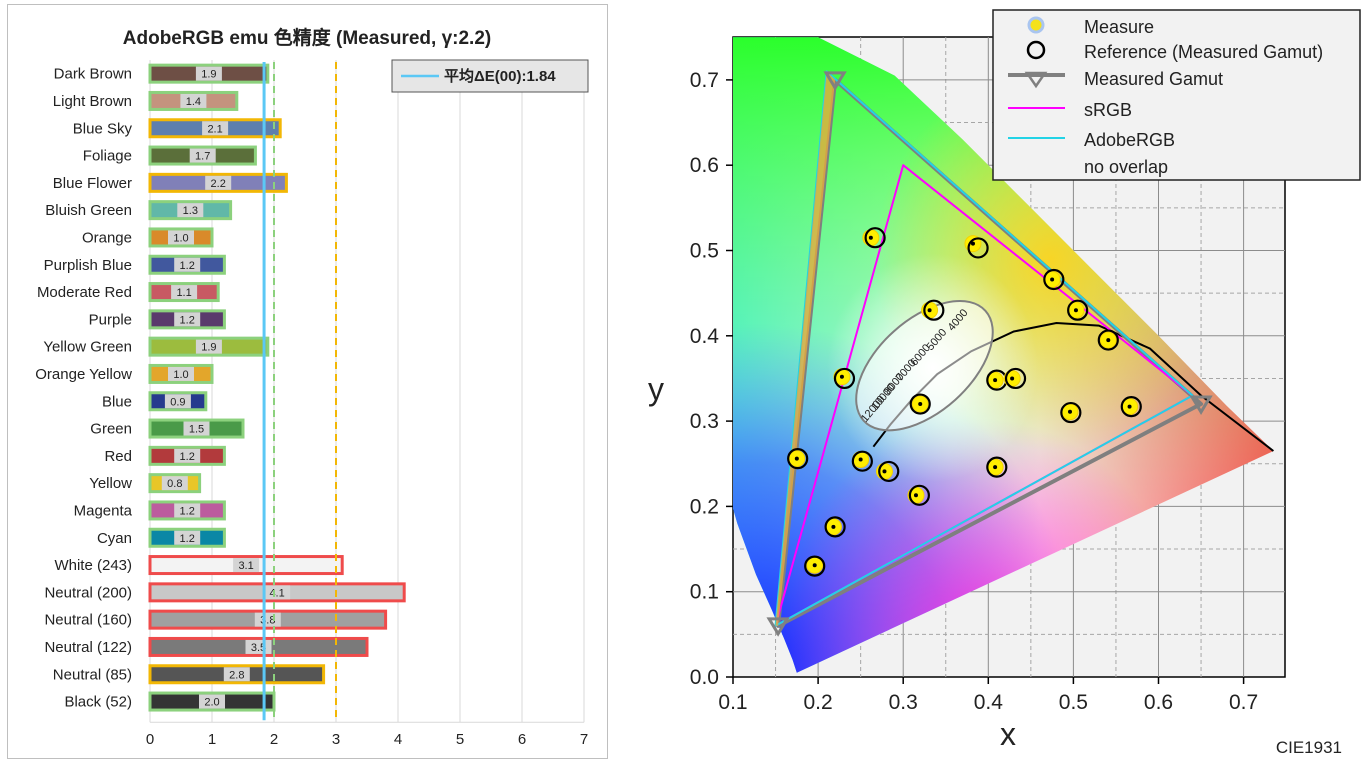  Describe the element at coordinates (924, 366) in the screenshot. I see `cct-ellipse-shape` at that location.